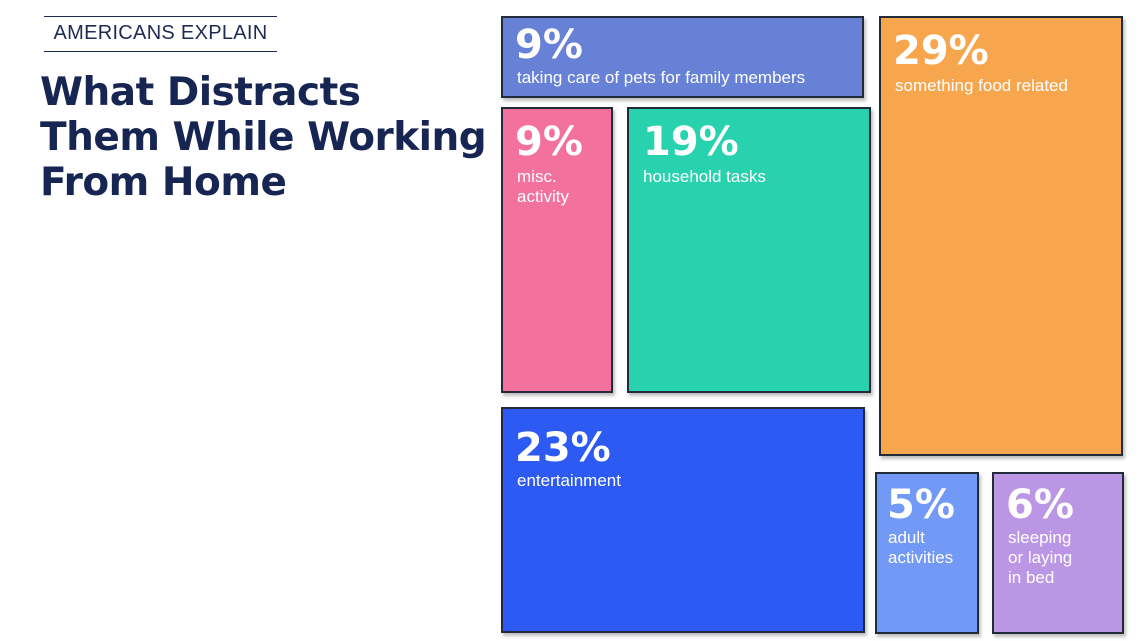  What do you see at coordinates (1040, 557) in the screenshot?
I see `tile-label: sleeping or laying in bed` at bounding box center [1040, 557].